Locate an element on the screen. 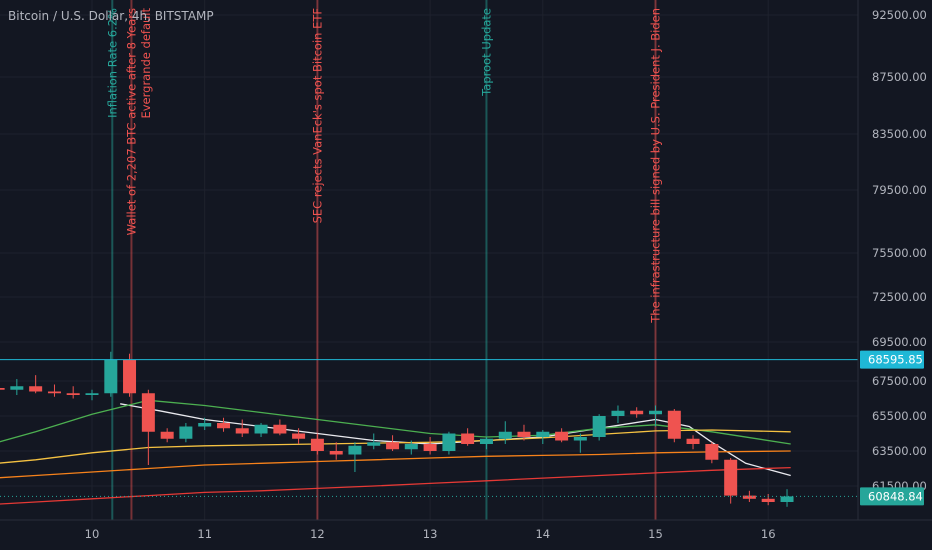 The width and height of the screenshot is (932, 550). price-tick-label: 69500.00 is located at coordinates (899, 342).